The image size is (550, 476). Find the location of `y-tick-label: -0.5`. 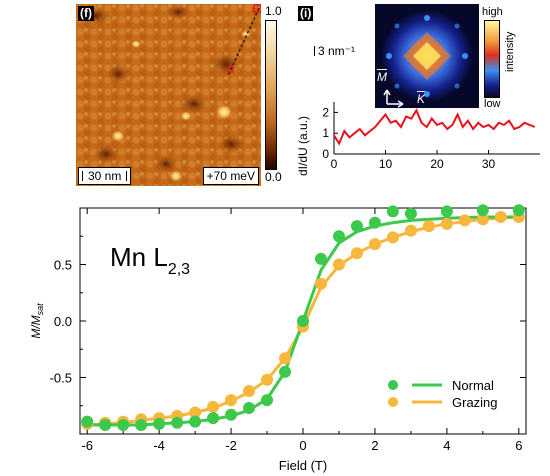

y-tick-label: -0.5 is located at coordinates (61, 378).